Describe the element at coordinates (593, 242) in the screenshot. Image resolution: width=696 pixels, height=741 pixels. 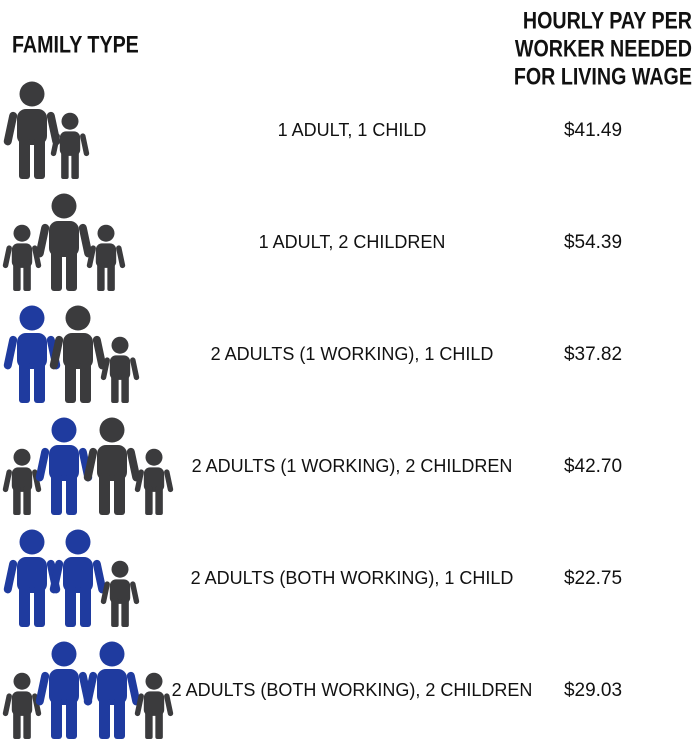
I see `hourly-pay: $54.39` at that location.